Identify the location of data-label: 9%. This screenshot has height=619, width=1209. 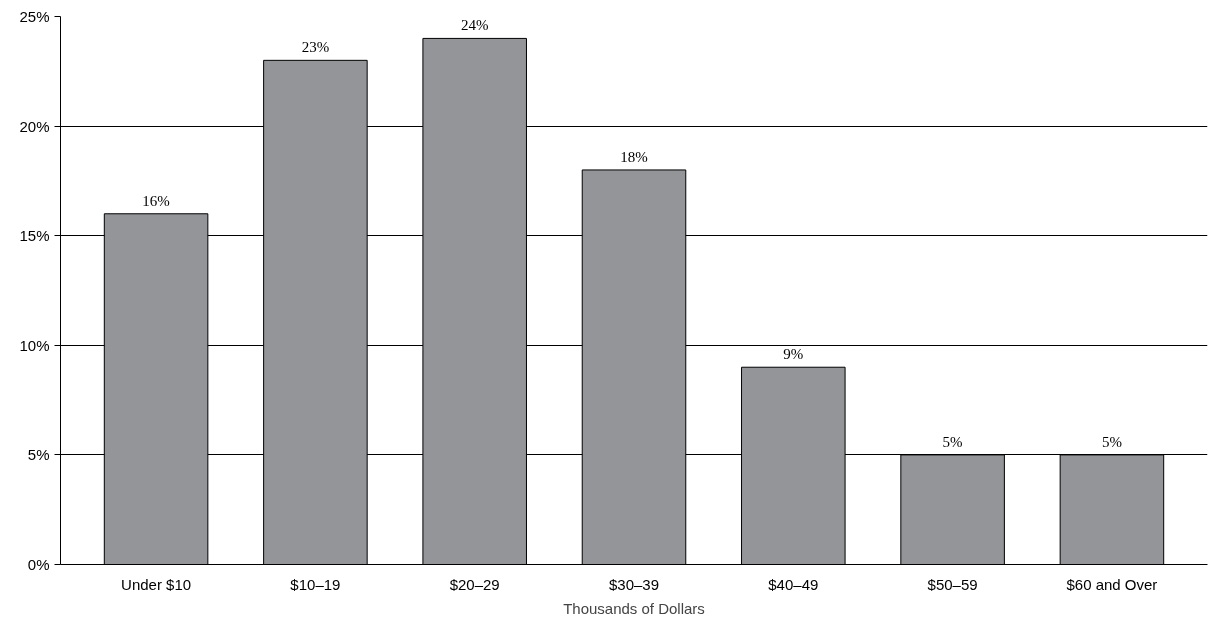
(793, 354).